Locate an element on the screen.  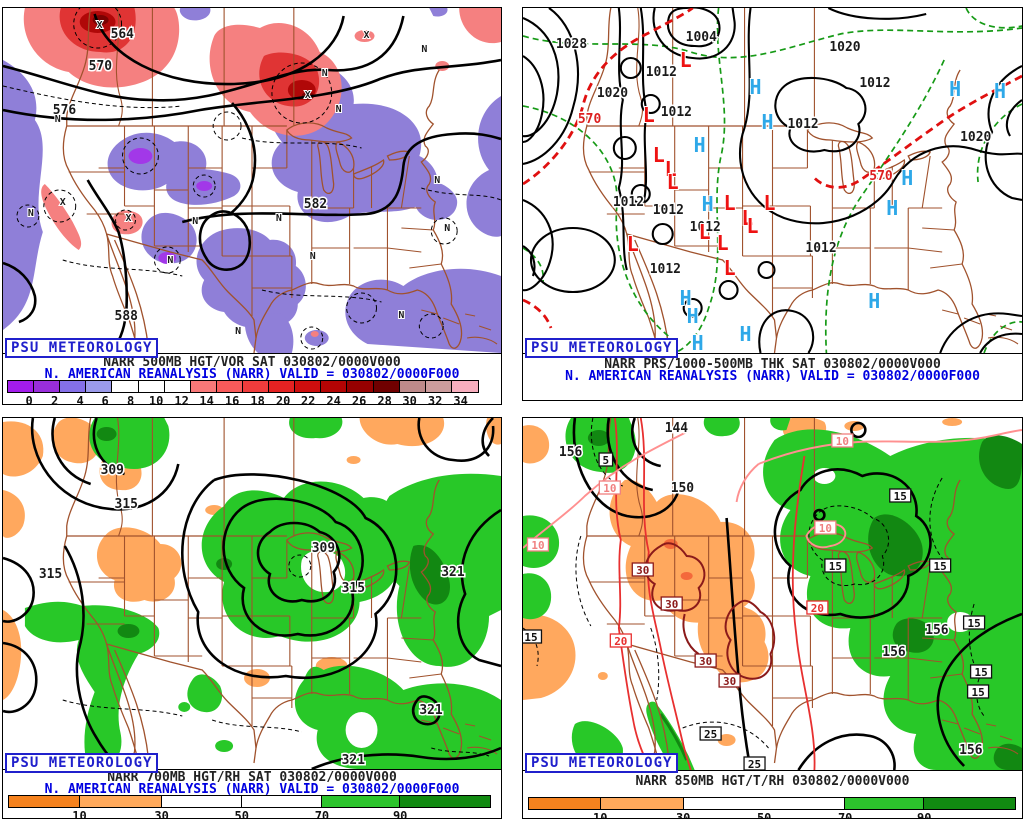
contour-label: 309 is located at coordinates (112, 470).